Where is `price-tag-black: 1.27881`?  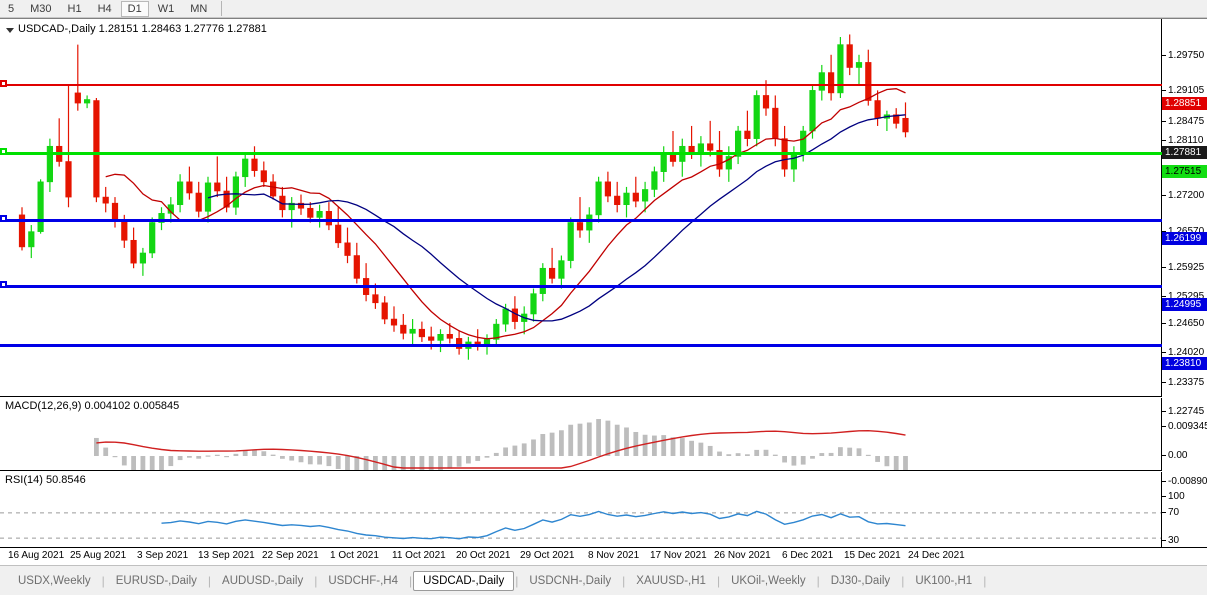
price-tag-black: 1.27881 is located at coordinates (1184, 152).